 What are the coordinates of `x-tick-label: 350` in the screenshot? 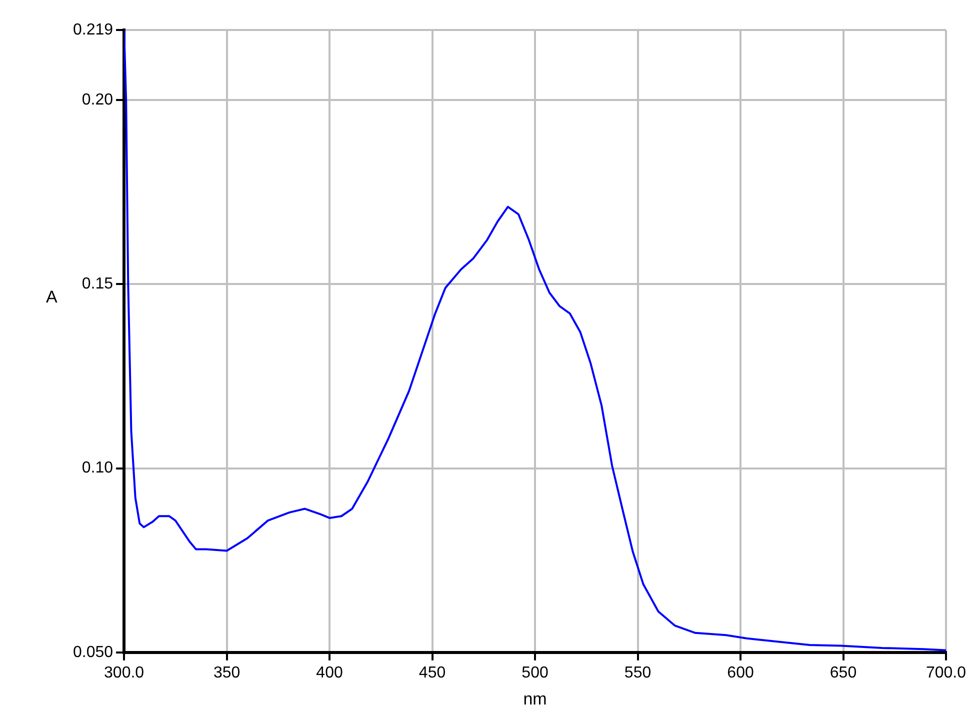 It's located at (226, 673).